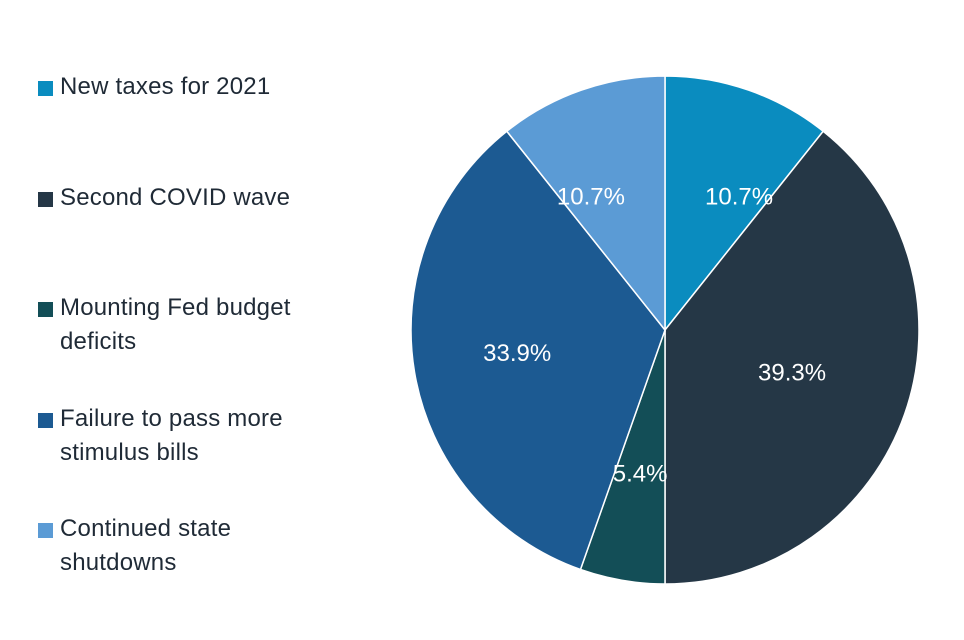  What do you see at coordinates (45, 199) in the screenshot?
I see `legend-swatch-second-covid-wave` at bounding box center [45, 199].